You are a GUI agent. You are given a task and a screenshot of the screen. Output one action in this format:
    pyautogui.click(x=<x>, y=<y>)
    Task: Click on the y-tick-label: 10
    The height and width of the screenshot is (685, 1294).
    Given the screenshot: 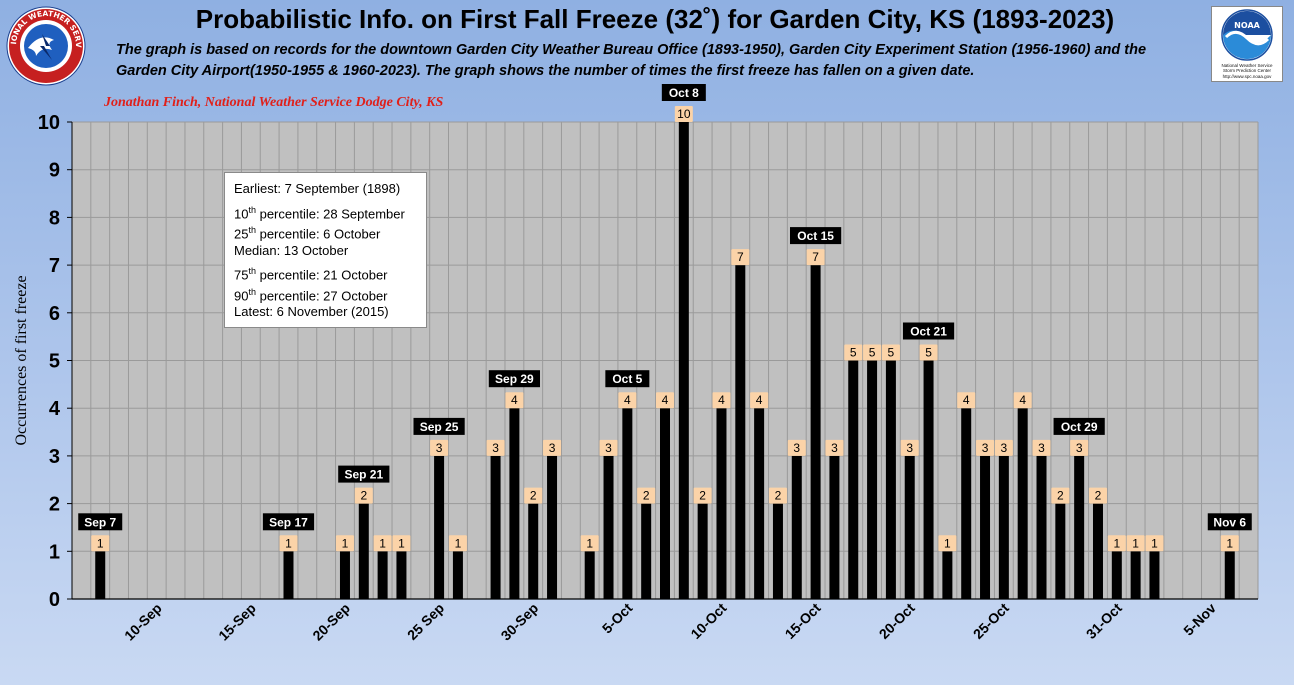 What is the action you would take?
    pyautogui.click(x=49, y=123)
    